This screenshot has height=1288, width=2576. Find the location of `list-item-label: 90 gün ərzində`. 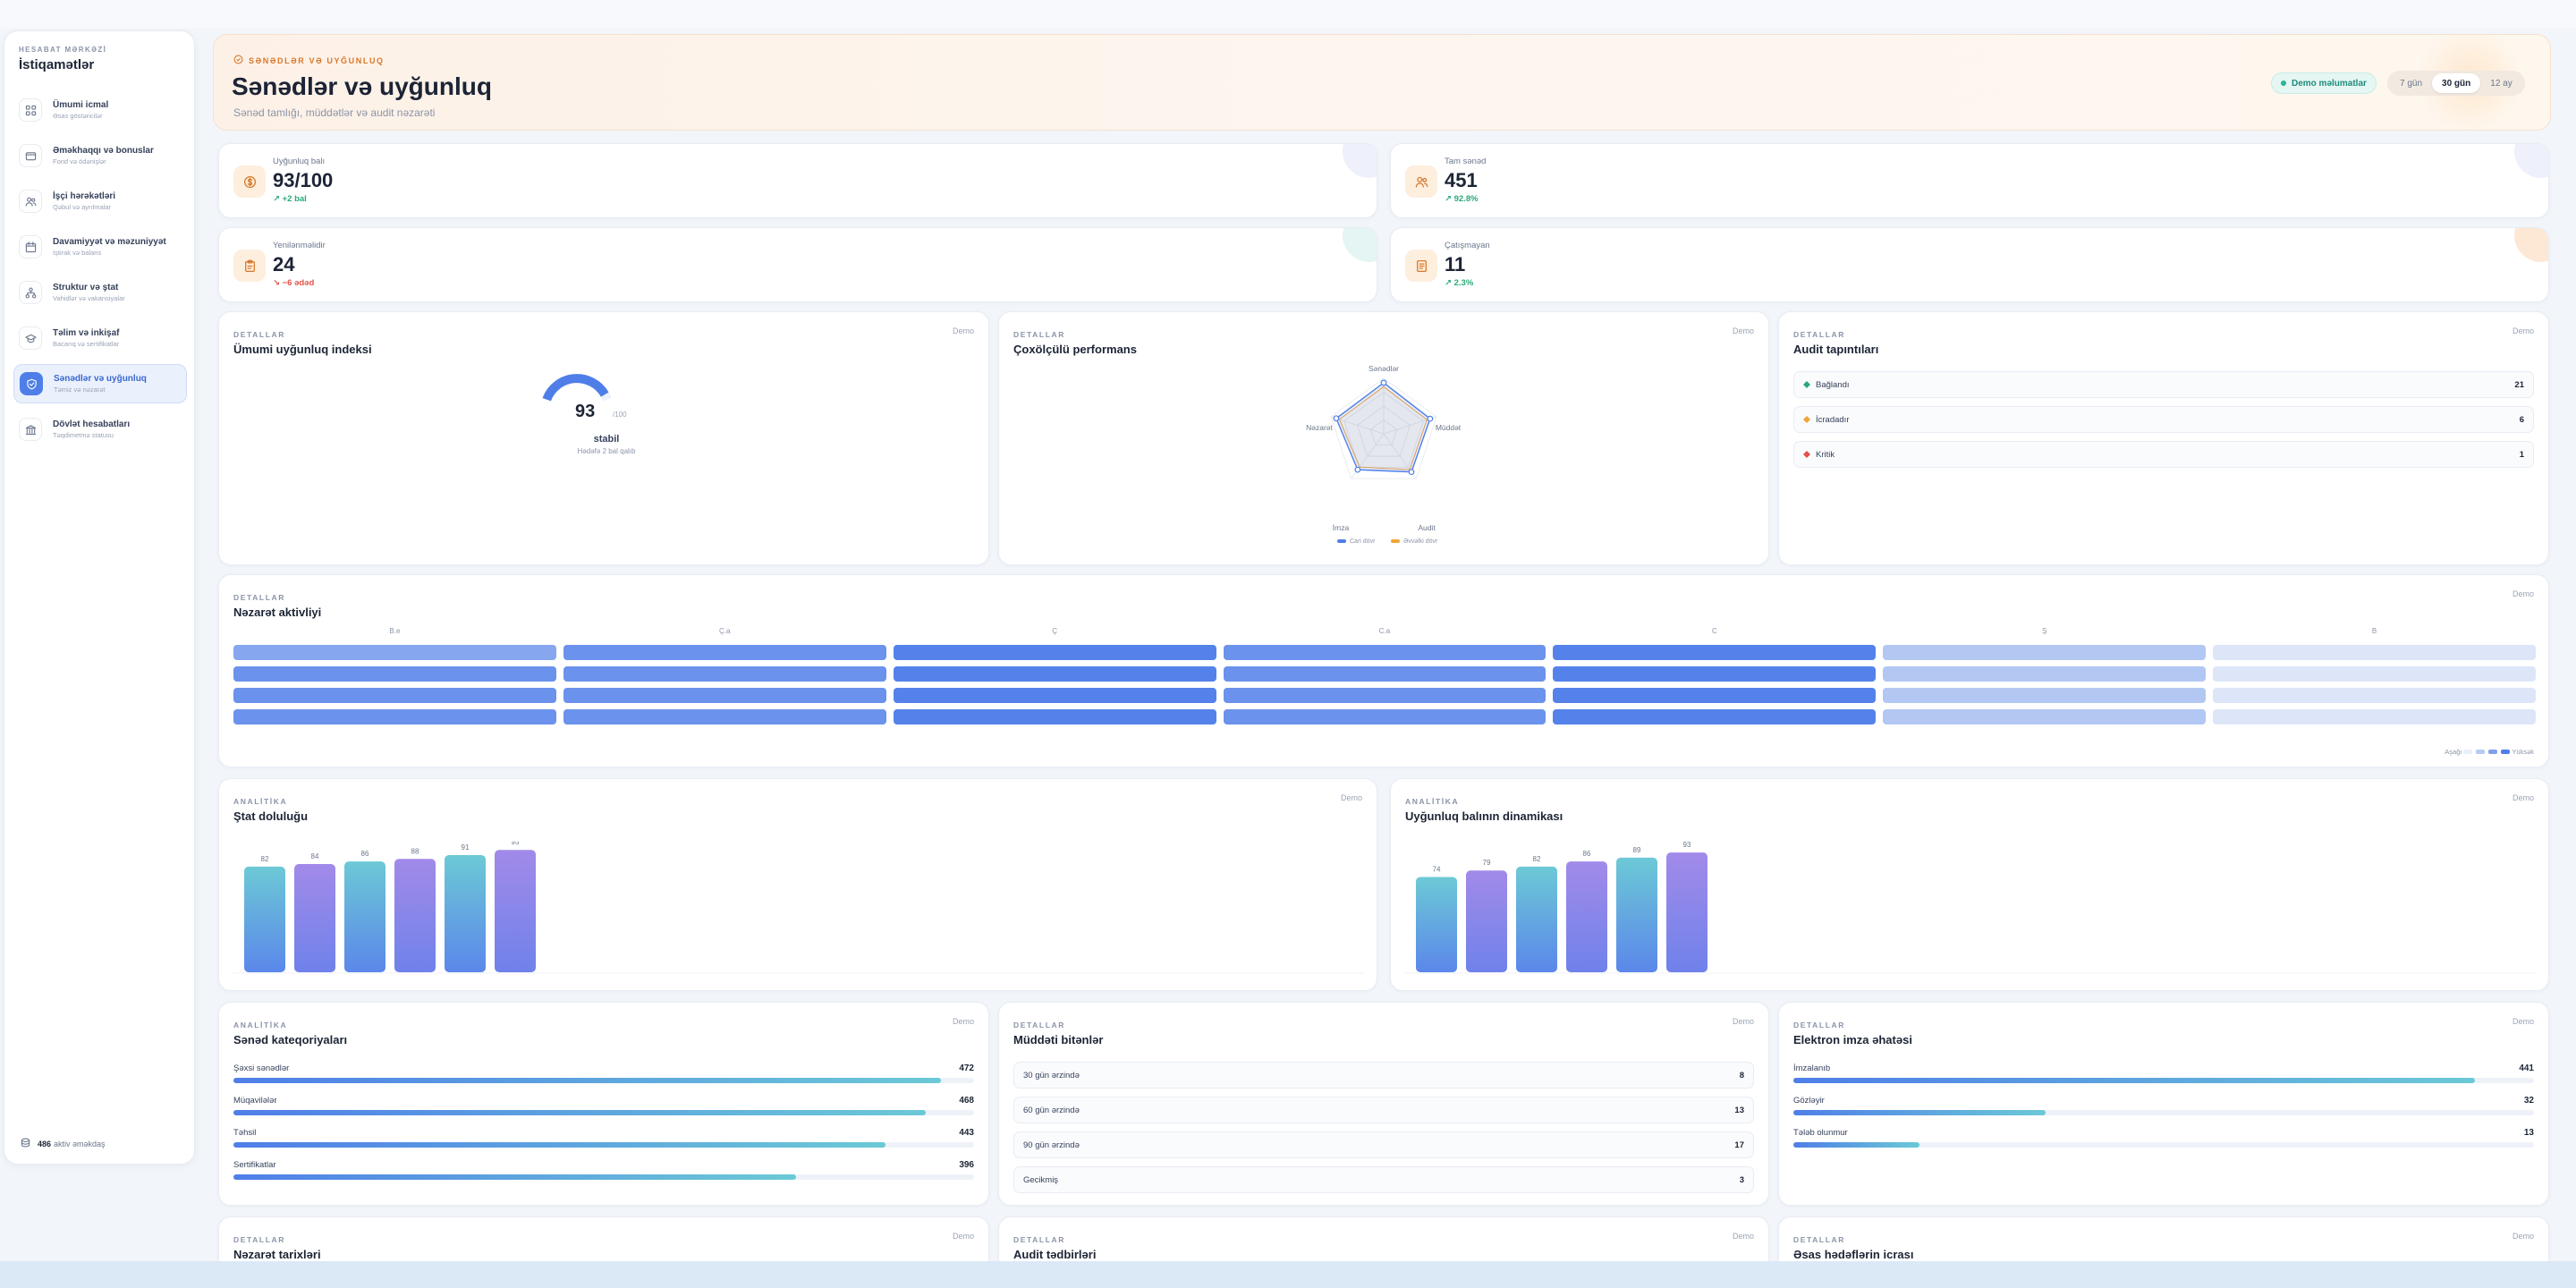

list-item-label: 90 gün ərzində is located at coordinates (1051, 1145).